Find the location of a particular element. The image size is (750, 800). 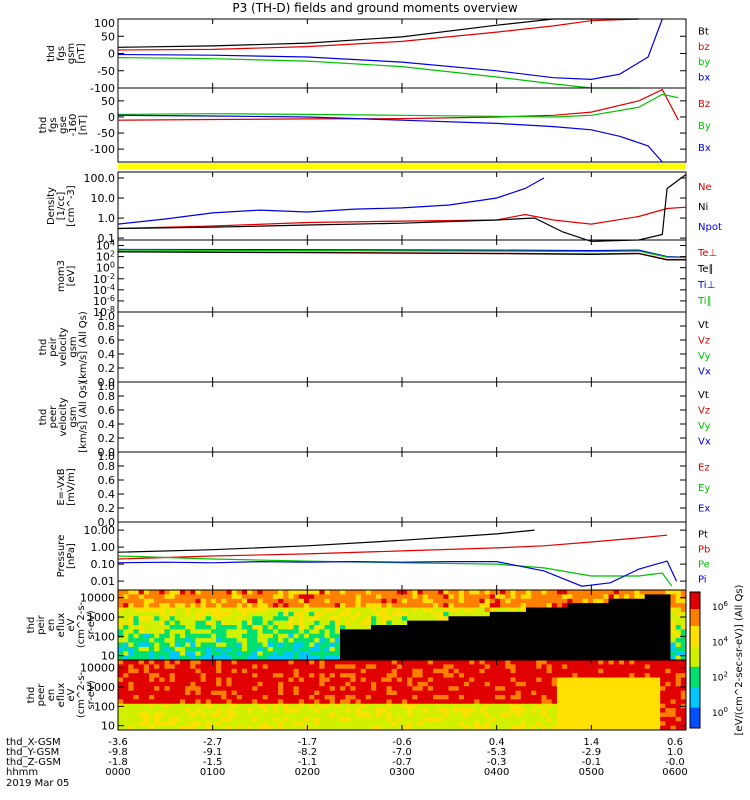

y-axis-label: [1/cc] is located at coordinates (61, 206).